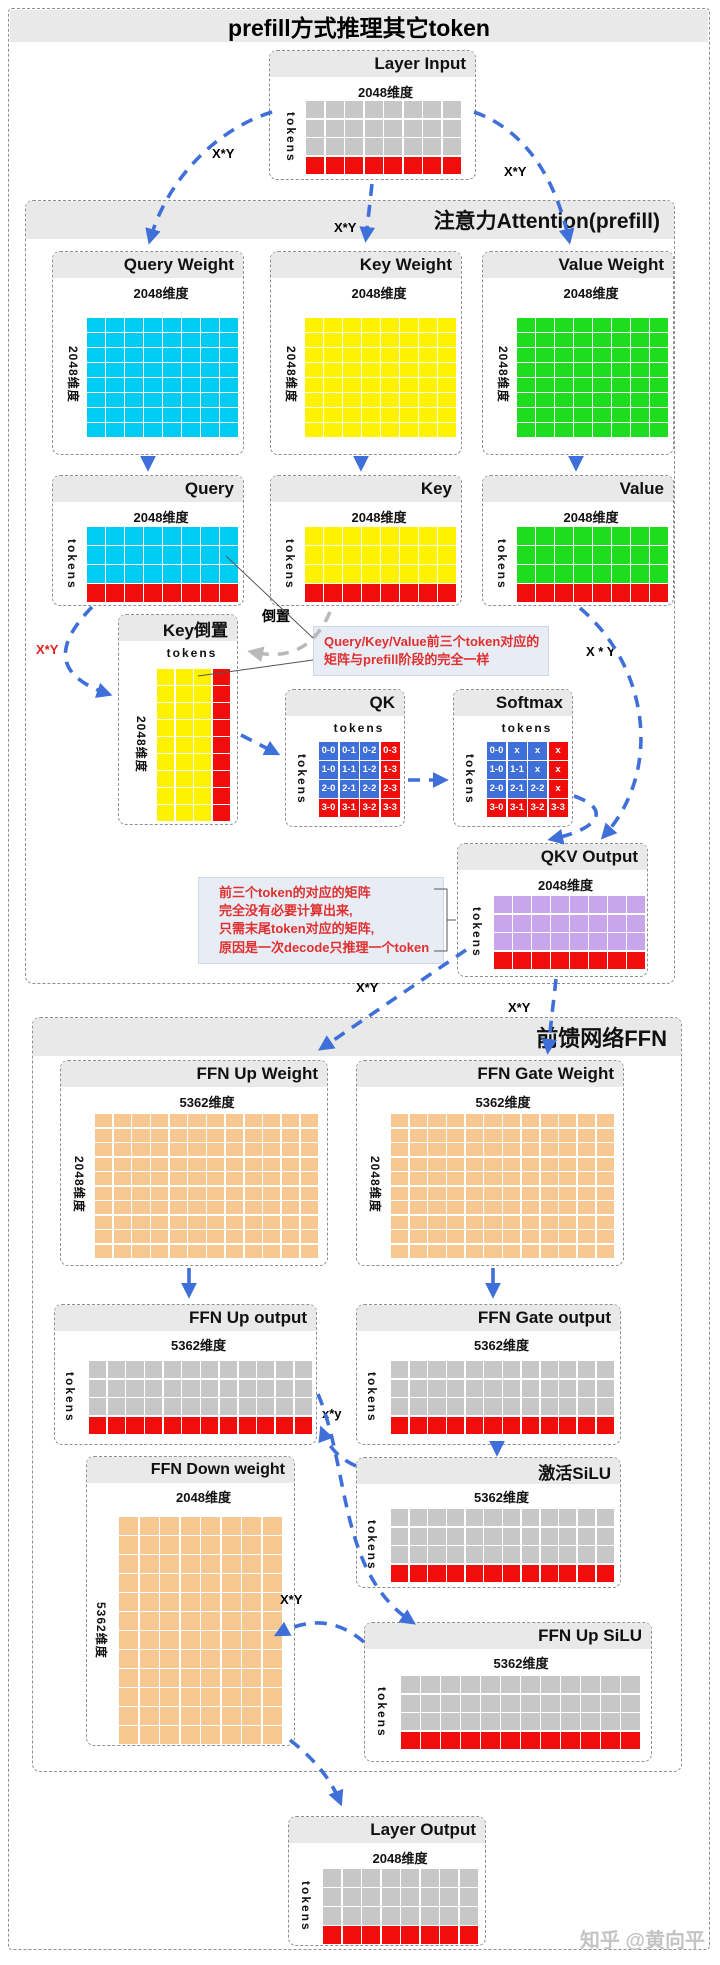 The image size is (720, 1965). I want to click on key-matrix, so click(380, 564).